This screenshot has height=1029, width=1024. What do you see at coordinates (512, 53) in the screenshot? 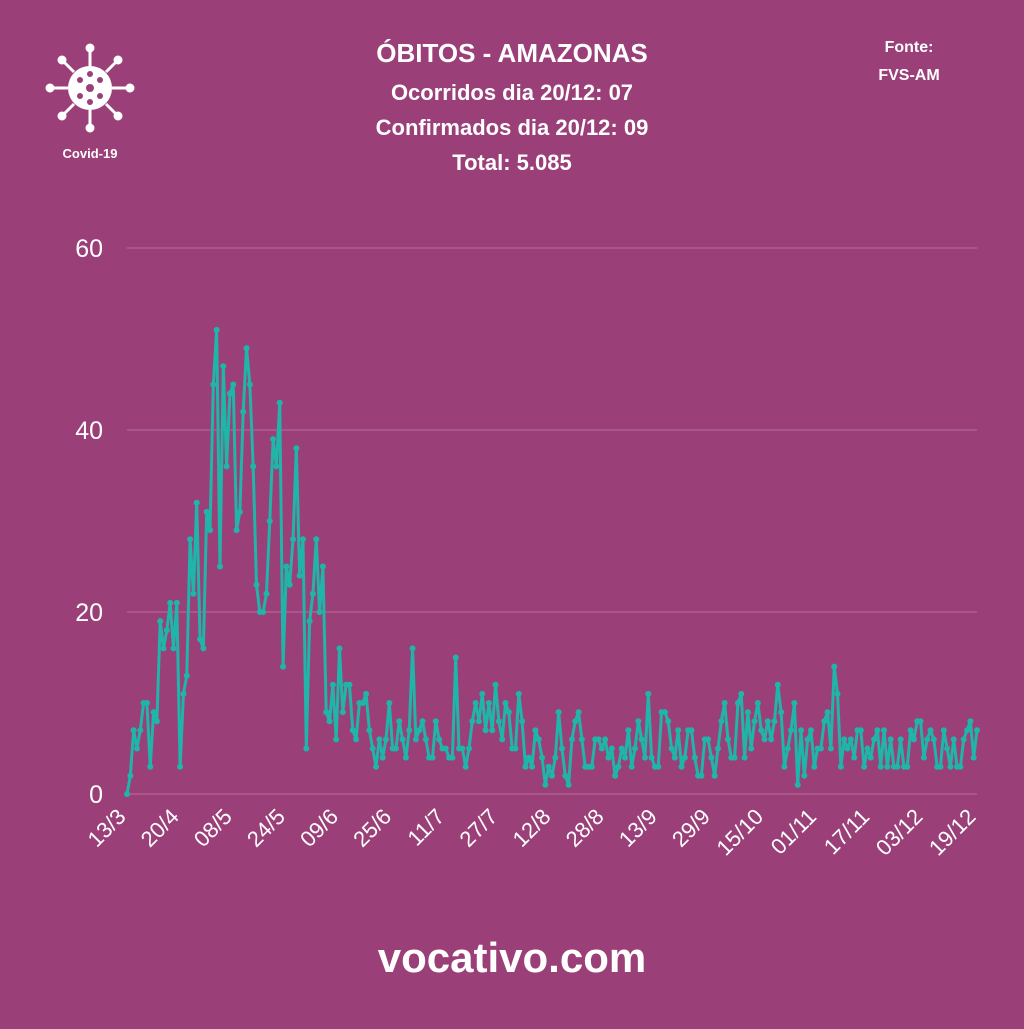
I see `chart-title: ÓBITOS - AMAZONAS` at bounding box center [512, 53].